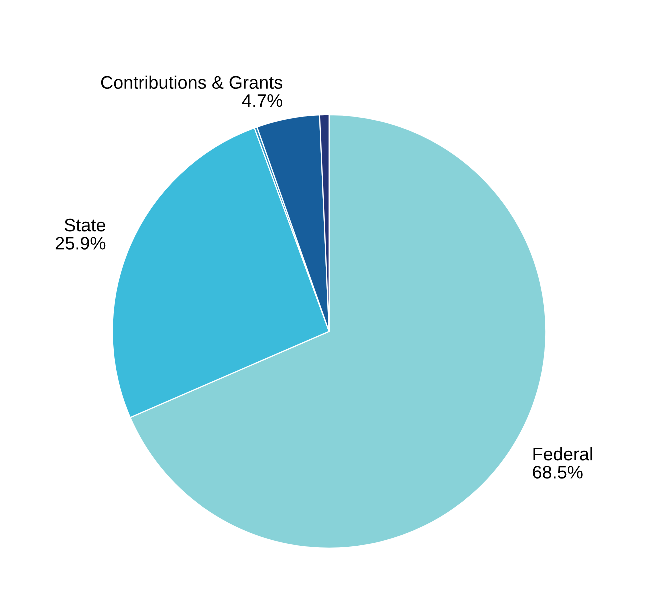 Image resolution: width=649 pixels, height=603 pixels. Describe the element at coordinates (191, 83) in the screenshot. I see `slice-label: Contributions & Grants` at that location.